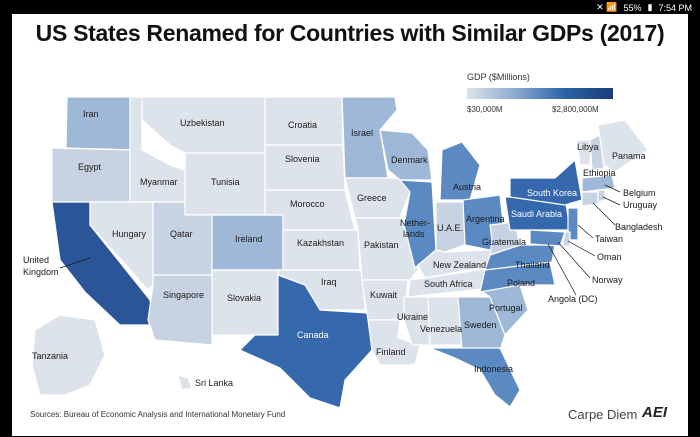  I want to click on label-tx: Canada, so click(313, 335).